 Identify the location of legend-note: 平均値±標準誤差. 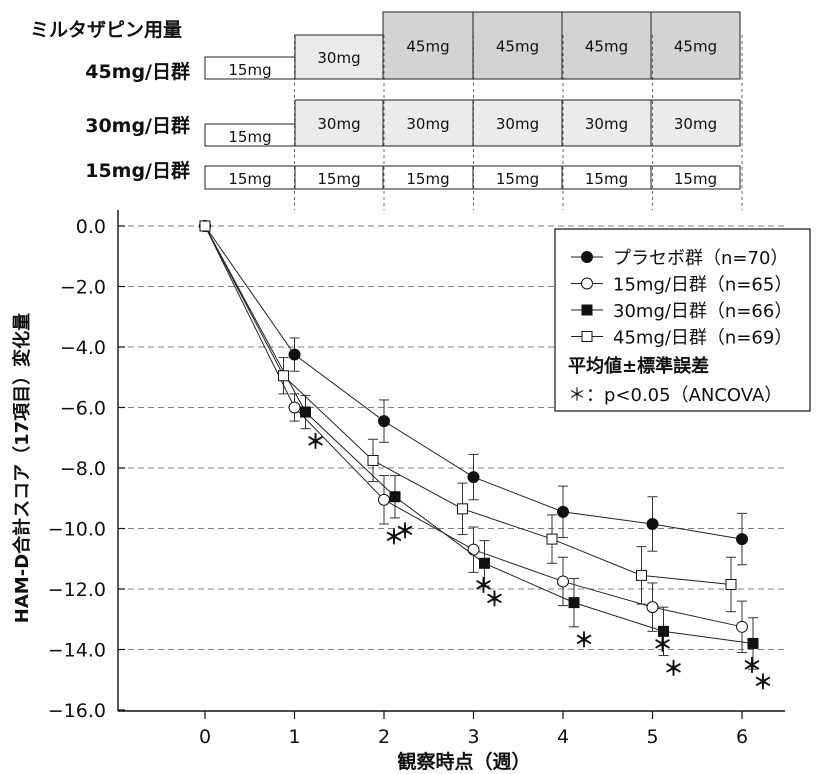
(638, 366).